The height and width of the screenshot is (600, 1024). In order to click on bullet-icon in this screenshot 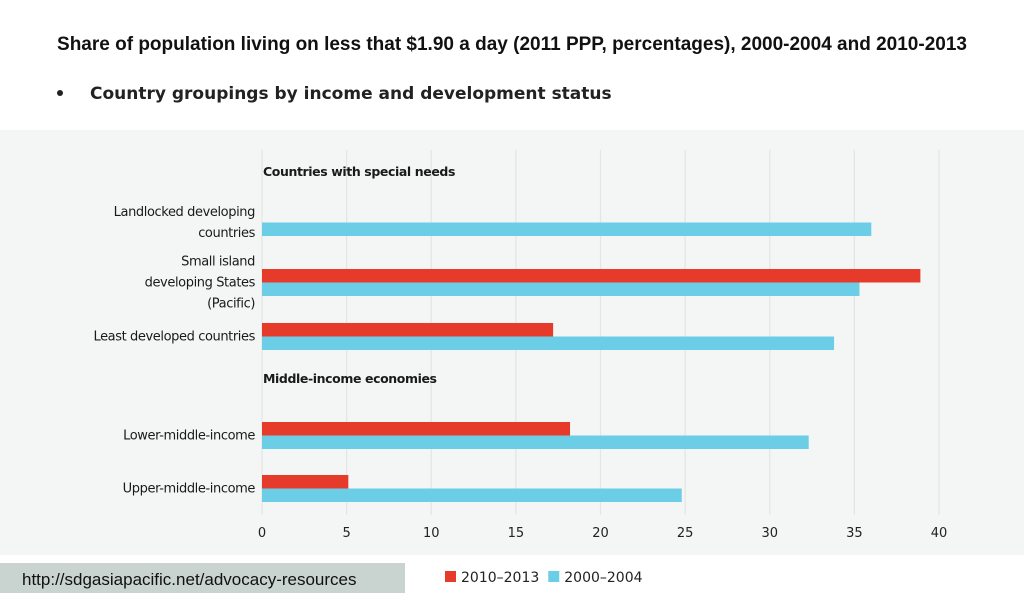, I will do `click(60, 93)`.